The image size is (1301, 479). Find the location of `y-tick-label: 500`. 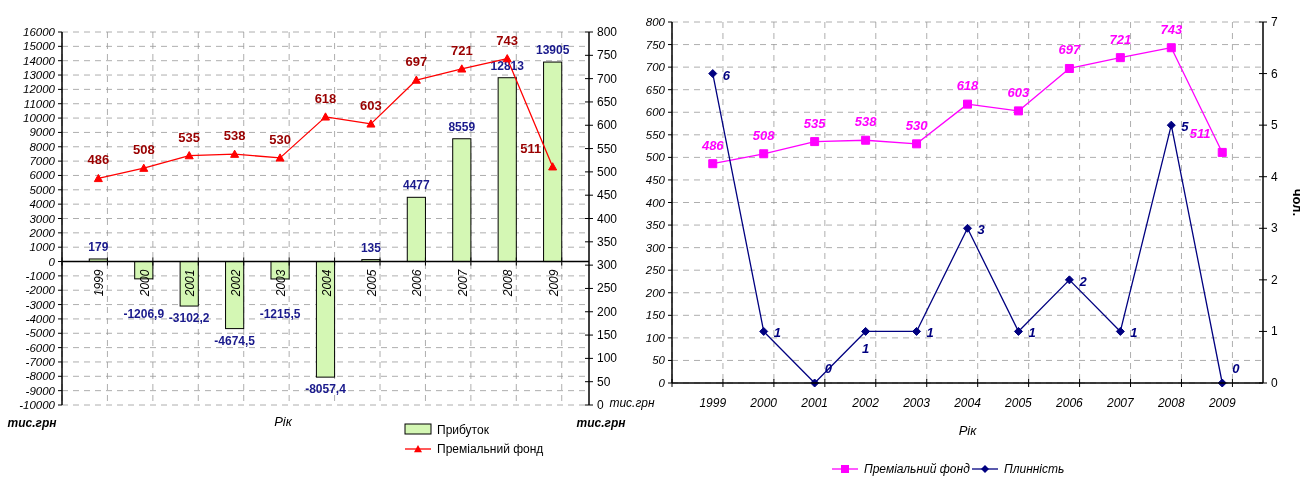

y-tick-label: 500 is located at coordinates (655, 157).